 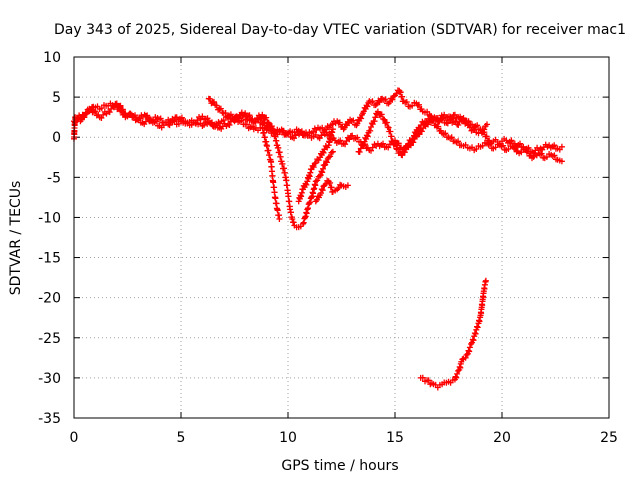 What do you see at coordinates (49, 339) in the screenshot?
I see `y-tick-label: -25` at bounding box center [49, 339].